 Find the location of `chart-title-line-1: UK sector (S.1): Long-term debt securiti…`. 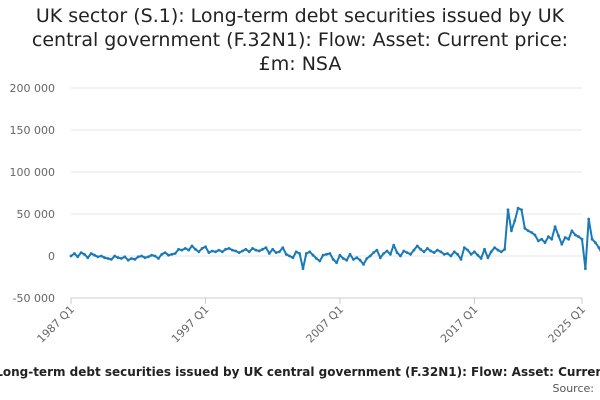

chart-title-line-1: UK sector (S.1): Long-term debt securiti… is located at coordinates (300, 16).